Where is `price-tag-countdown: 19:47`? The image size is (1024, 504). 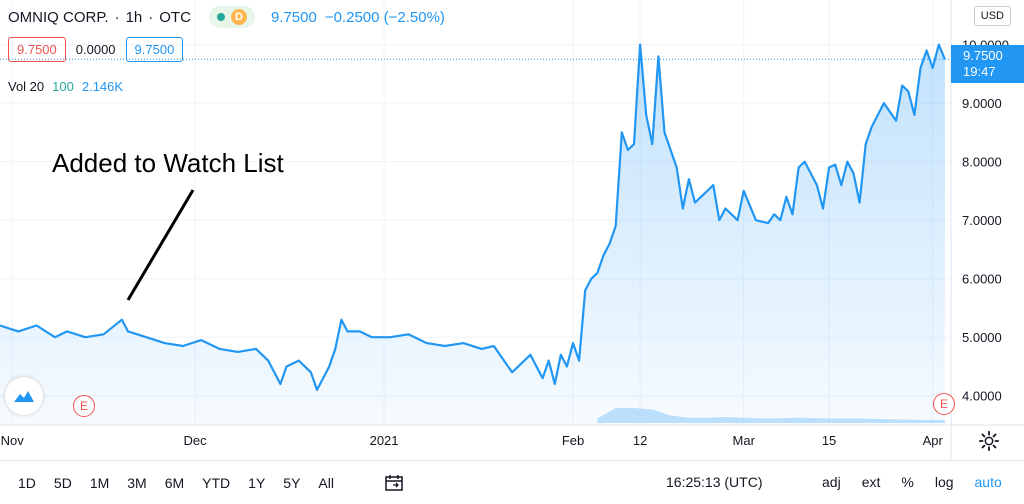 price-tag-countdown: 19:47 is located at coordinates (993, 72).